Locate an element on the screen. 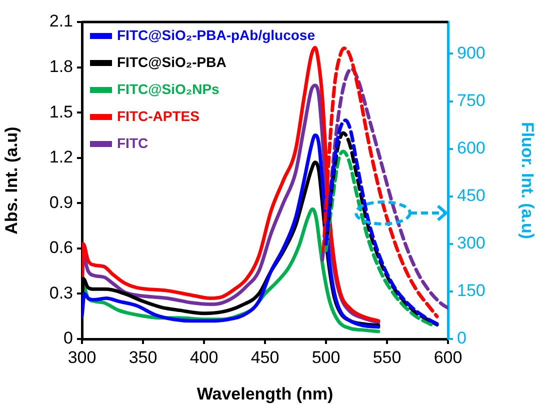 This screenshot has height=407, width=539. y2-tick-label: 900 is located at coordinates (471, 52).